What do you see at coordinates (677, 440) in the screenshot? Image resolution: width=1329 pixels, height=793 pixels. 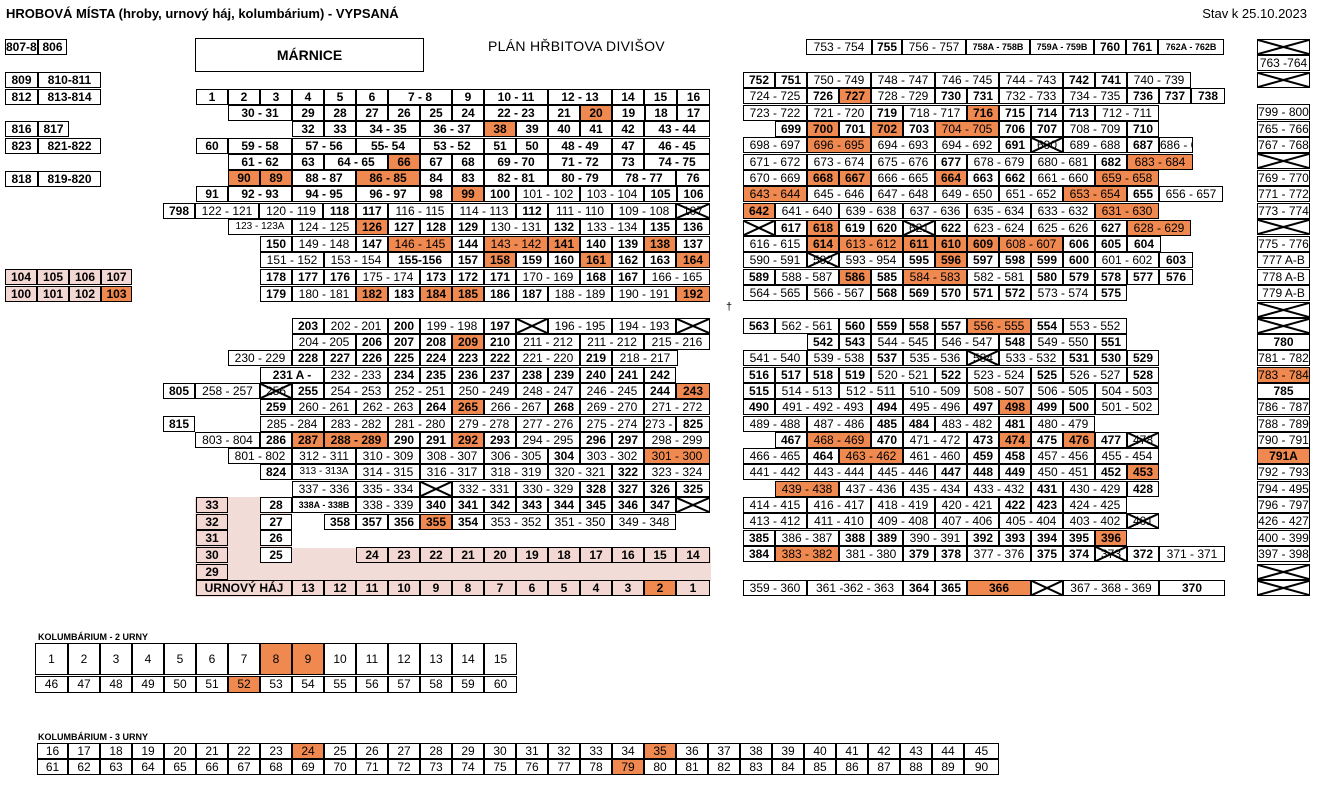 I see `plot-number: 298 - 299` at bounding box center [677, 440].